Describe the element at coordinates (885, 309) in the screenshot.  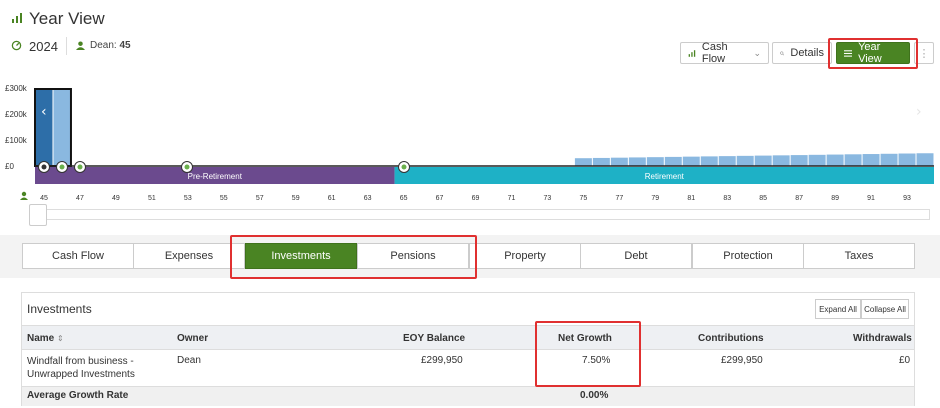
I see `collapse-all-button: Collapse All` at that location.